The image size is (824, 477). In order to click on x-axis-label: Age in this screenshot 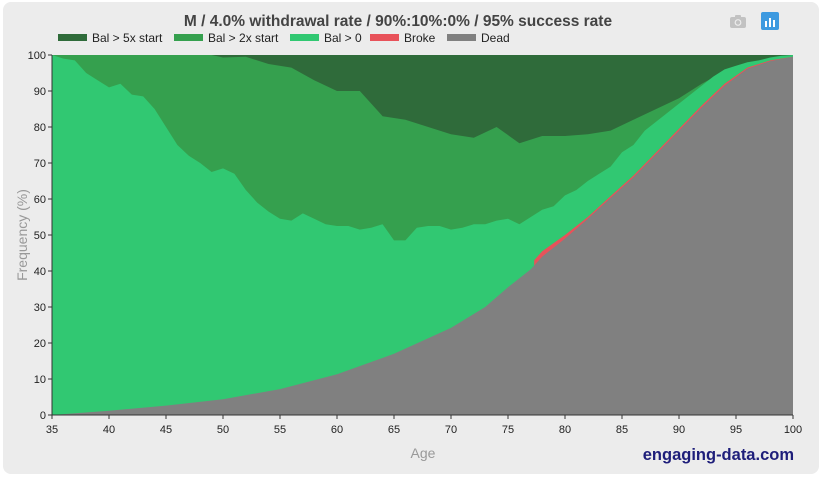, I will do `click(423, 453)`.